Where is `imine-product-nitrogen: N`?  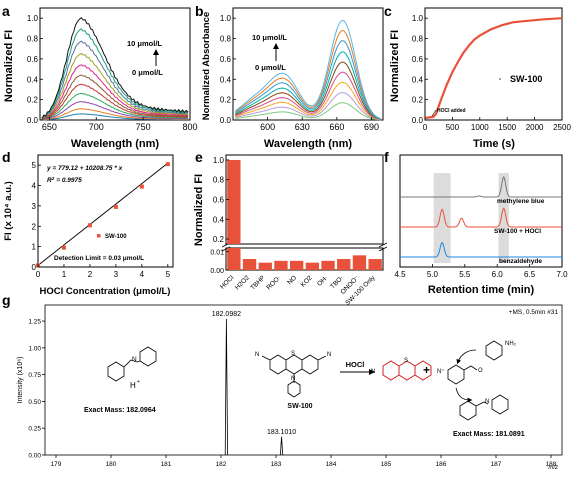 imine-product-nitrogen: N is located at coordinates (487, 402).